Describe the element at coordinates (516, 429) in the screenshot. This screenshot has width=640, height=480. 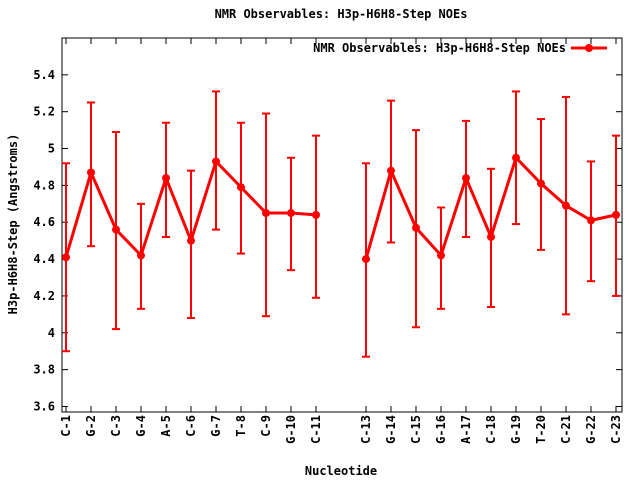
I see `x-tick-label: G-19` at that location.